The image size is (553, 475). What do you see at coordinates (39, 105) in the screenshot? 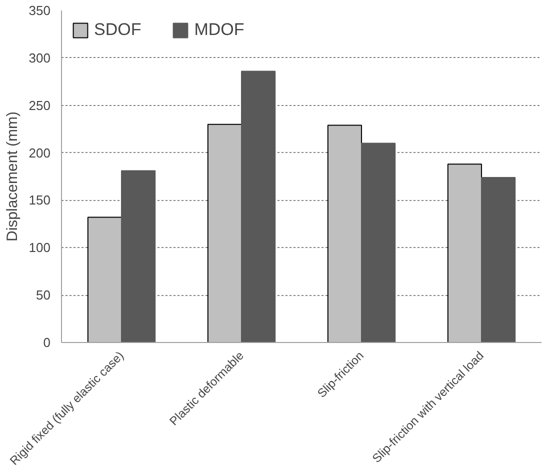
I see `y-tick-label: 250` at bounding box center [39, 105].